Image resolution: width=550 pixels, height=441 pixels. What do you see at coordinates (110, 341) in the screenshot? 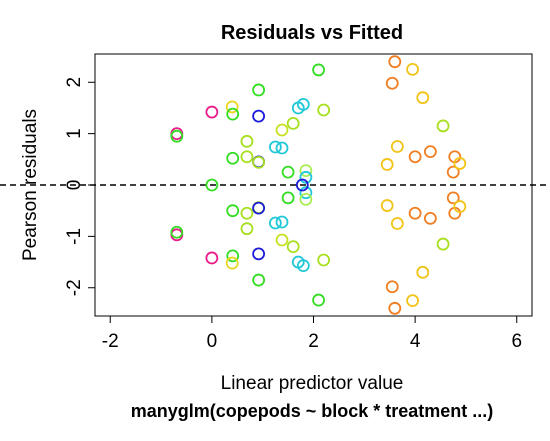
I see `x-tick-label: -2` at bounding box center [110, 341].